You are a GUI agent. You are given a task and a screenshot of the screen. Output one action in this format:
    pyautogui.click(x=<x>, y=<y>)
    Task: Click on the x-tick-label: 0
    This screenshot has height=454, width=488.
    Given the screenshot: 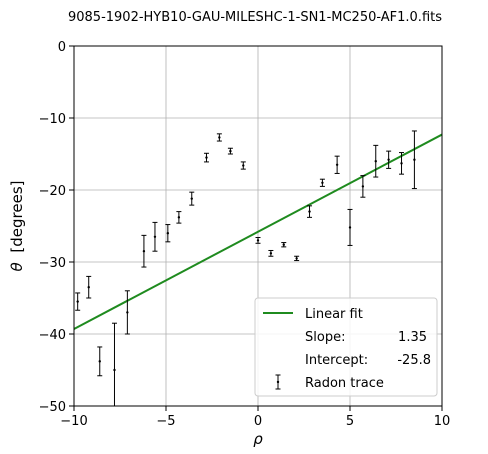 What is the action you would take?
    pyautogui.click(x=258, y=421)
    